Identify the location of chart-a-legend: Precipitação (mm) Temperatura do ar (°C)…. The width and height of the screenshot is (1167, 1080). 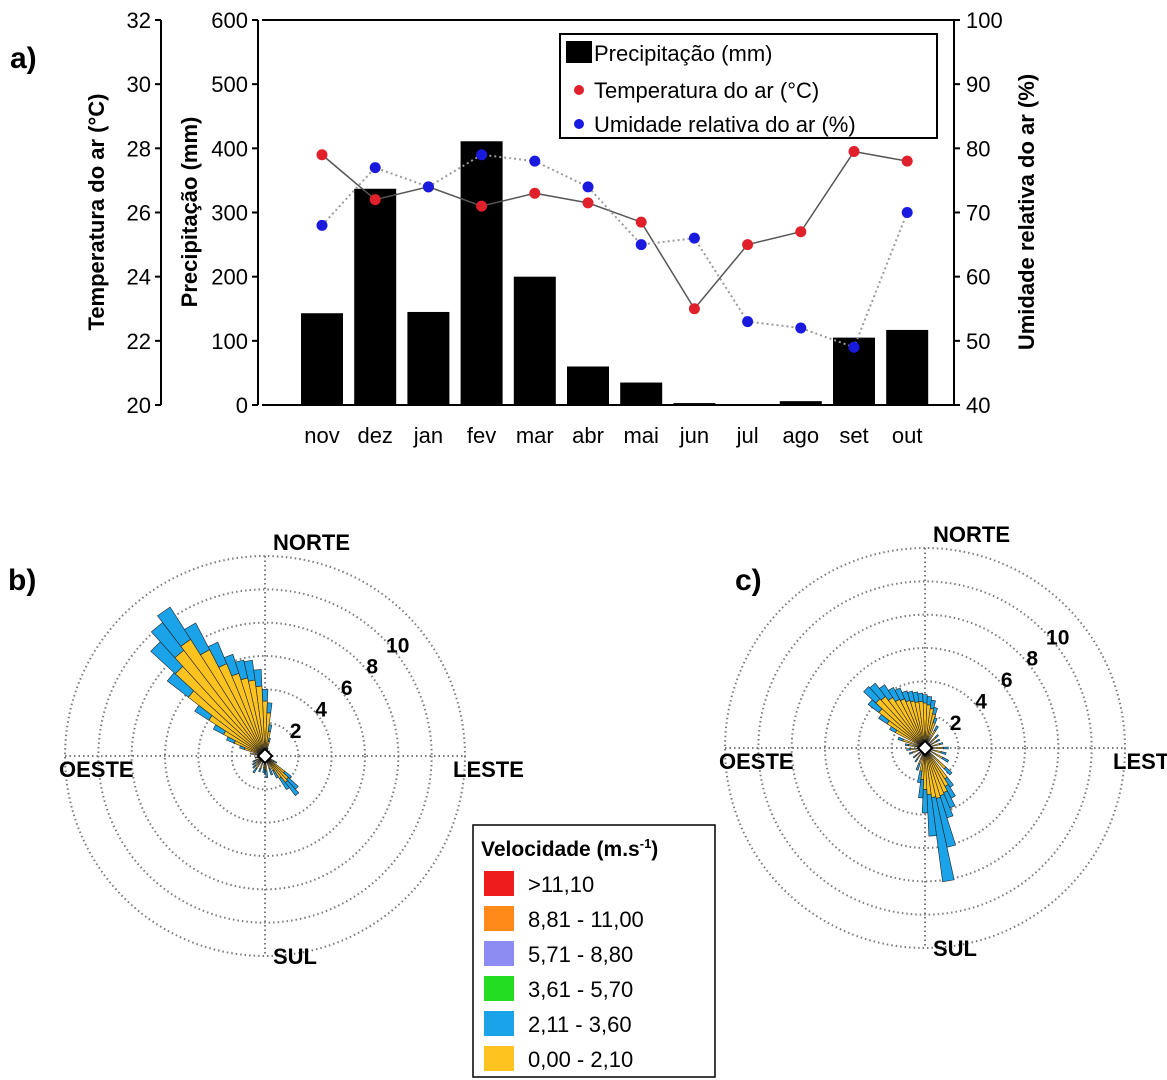
(748, 86).